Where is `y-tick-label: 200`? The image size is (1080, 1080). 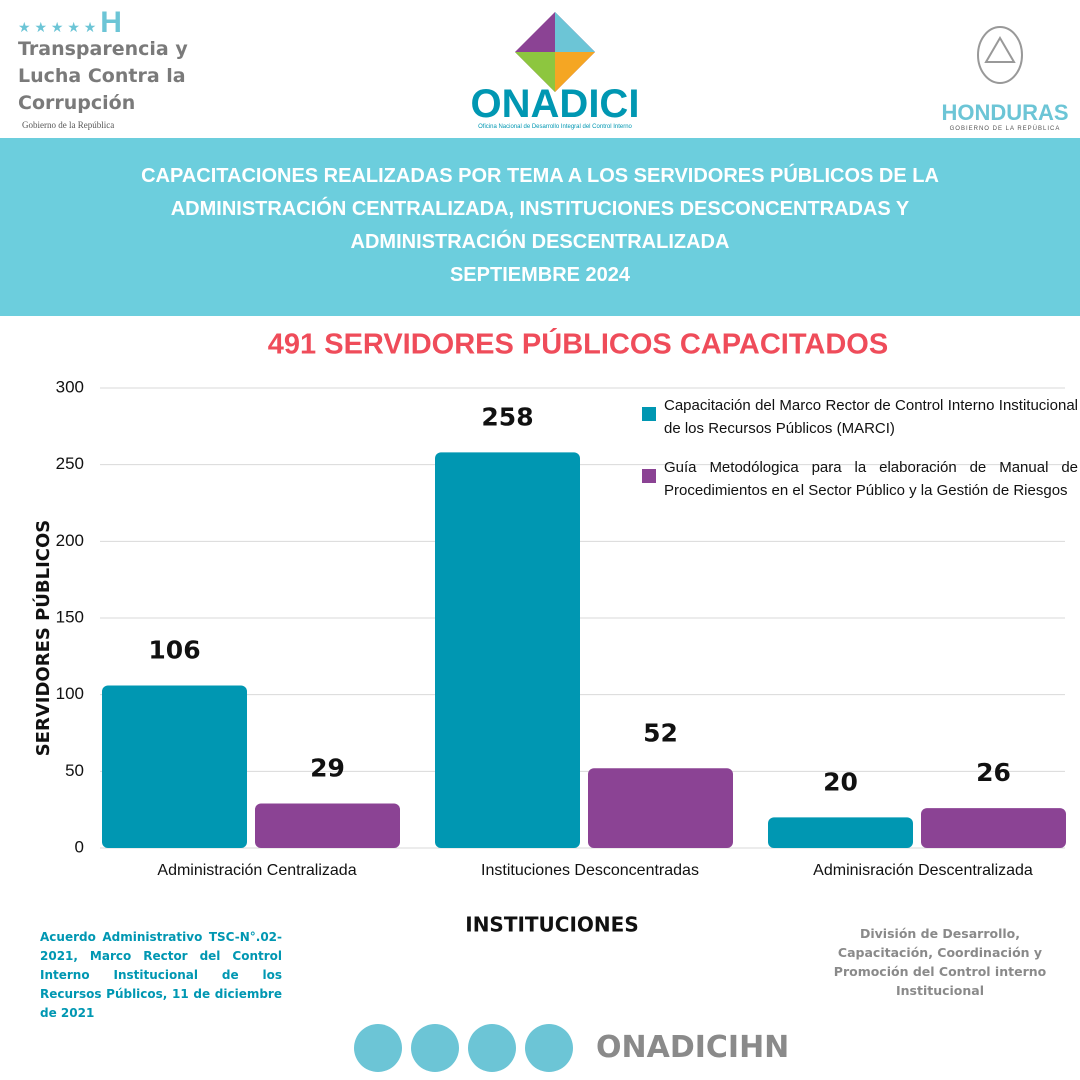
y-tick-label: 200 is located at coordinates (70, 540).